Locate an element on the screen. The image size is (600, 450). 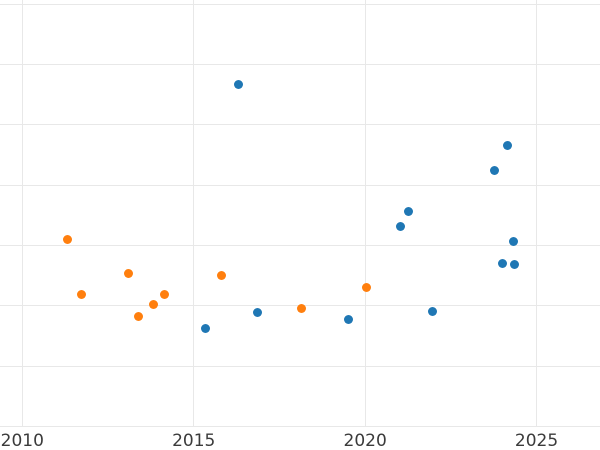
x-tick-label: 2020 is located at coordinates (365, 440).